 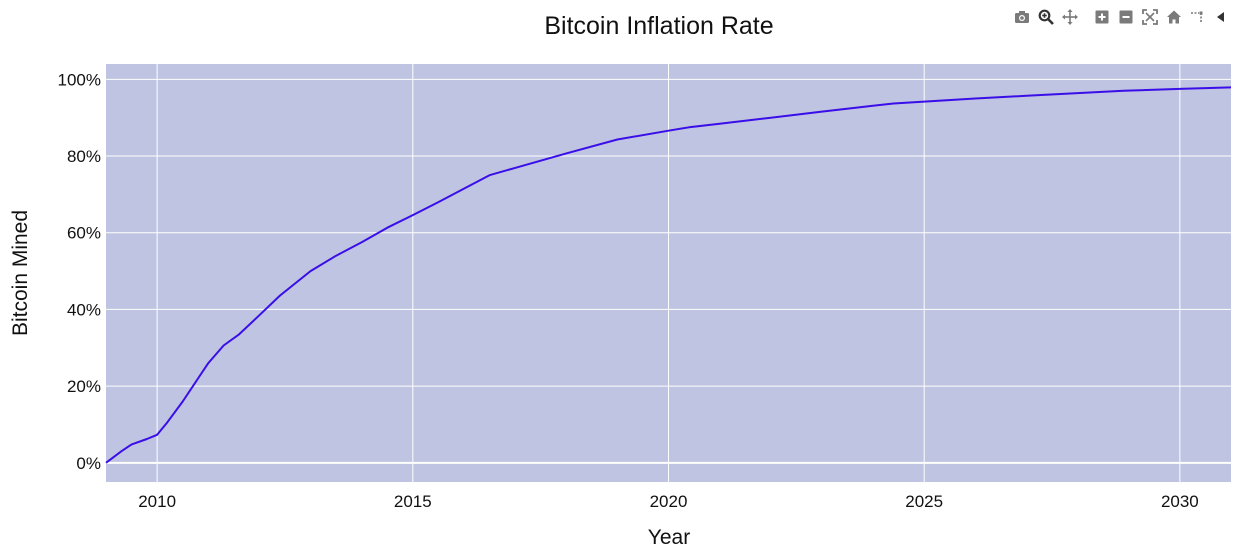 I want to click on x-tick-label: 2010, so click(x=157, y=501).